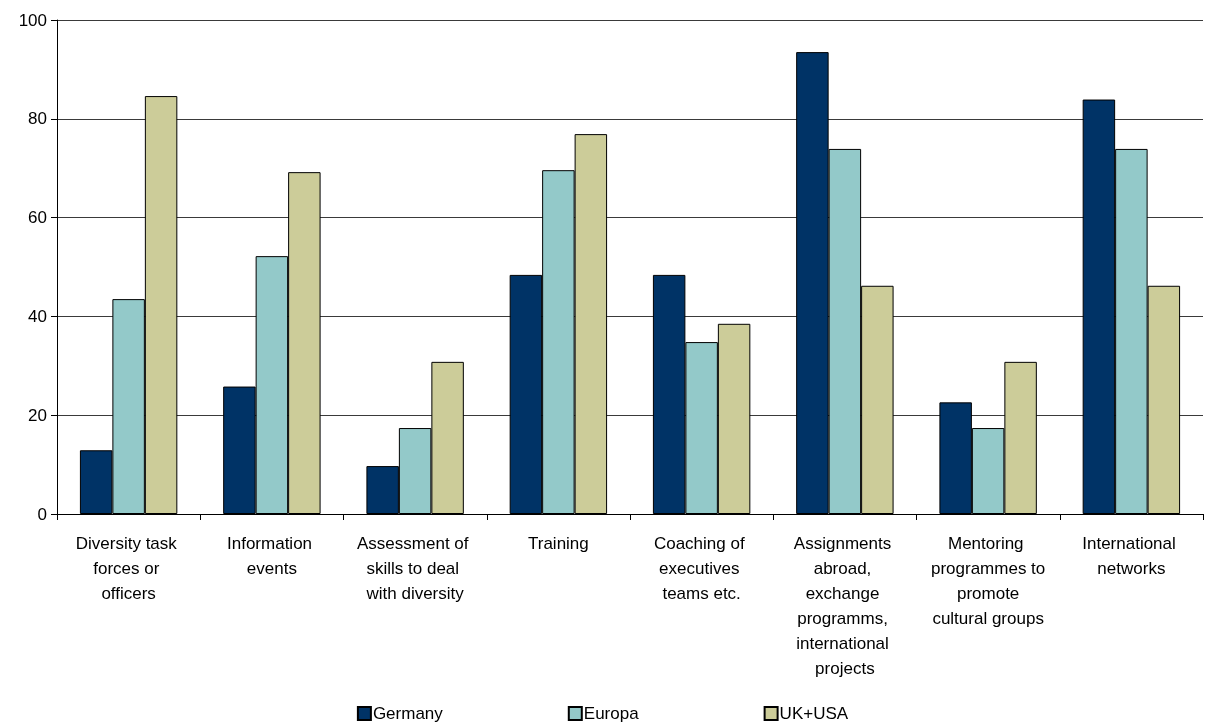  I want to click on x-tick-label: Mentoring programmes to promote cultural groups, so click(988, 581).